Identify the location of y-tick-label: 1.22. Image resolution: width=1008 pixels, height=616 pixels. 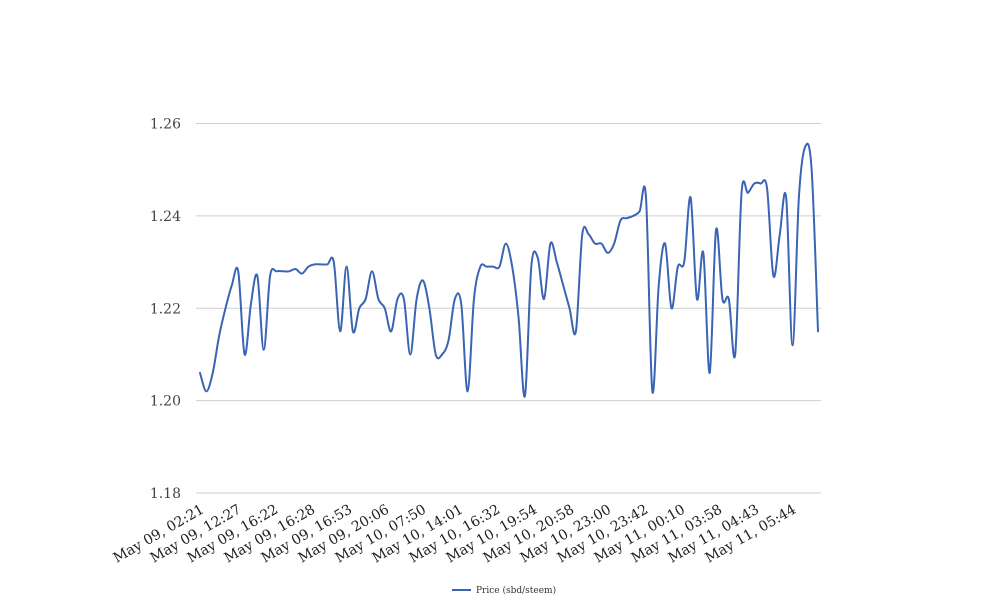
(165, 309).